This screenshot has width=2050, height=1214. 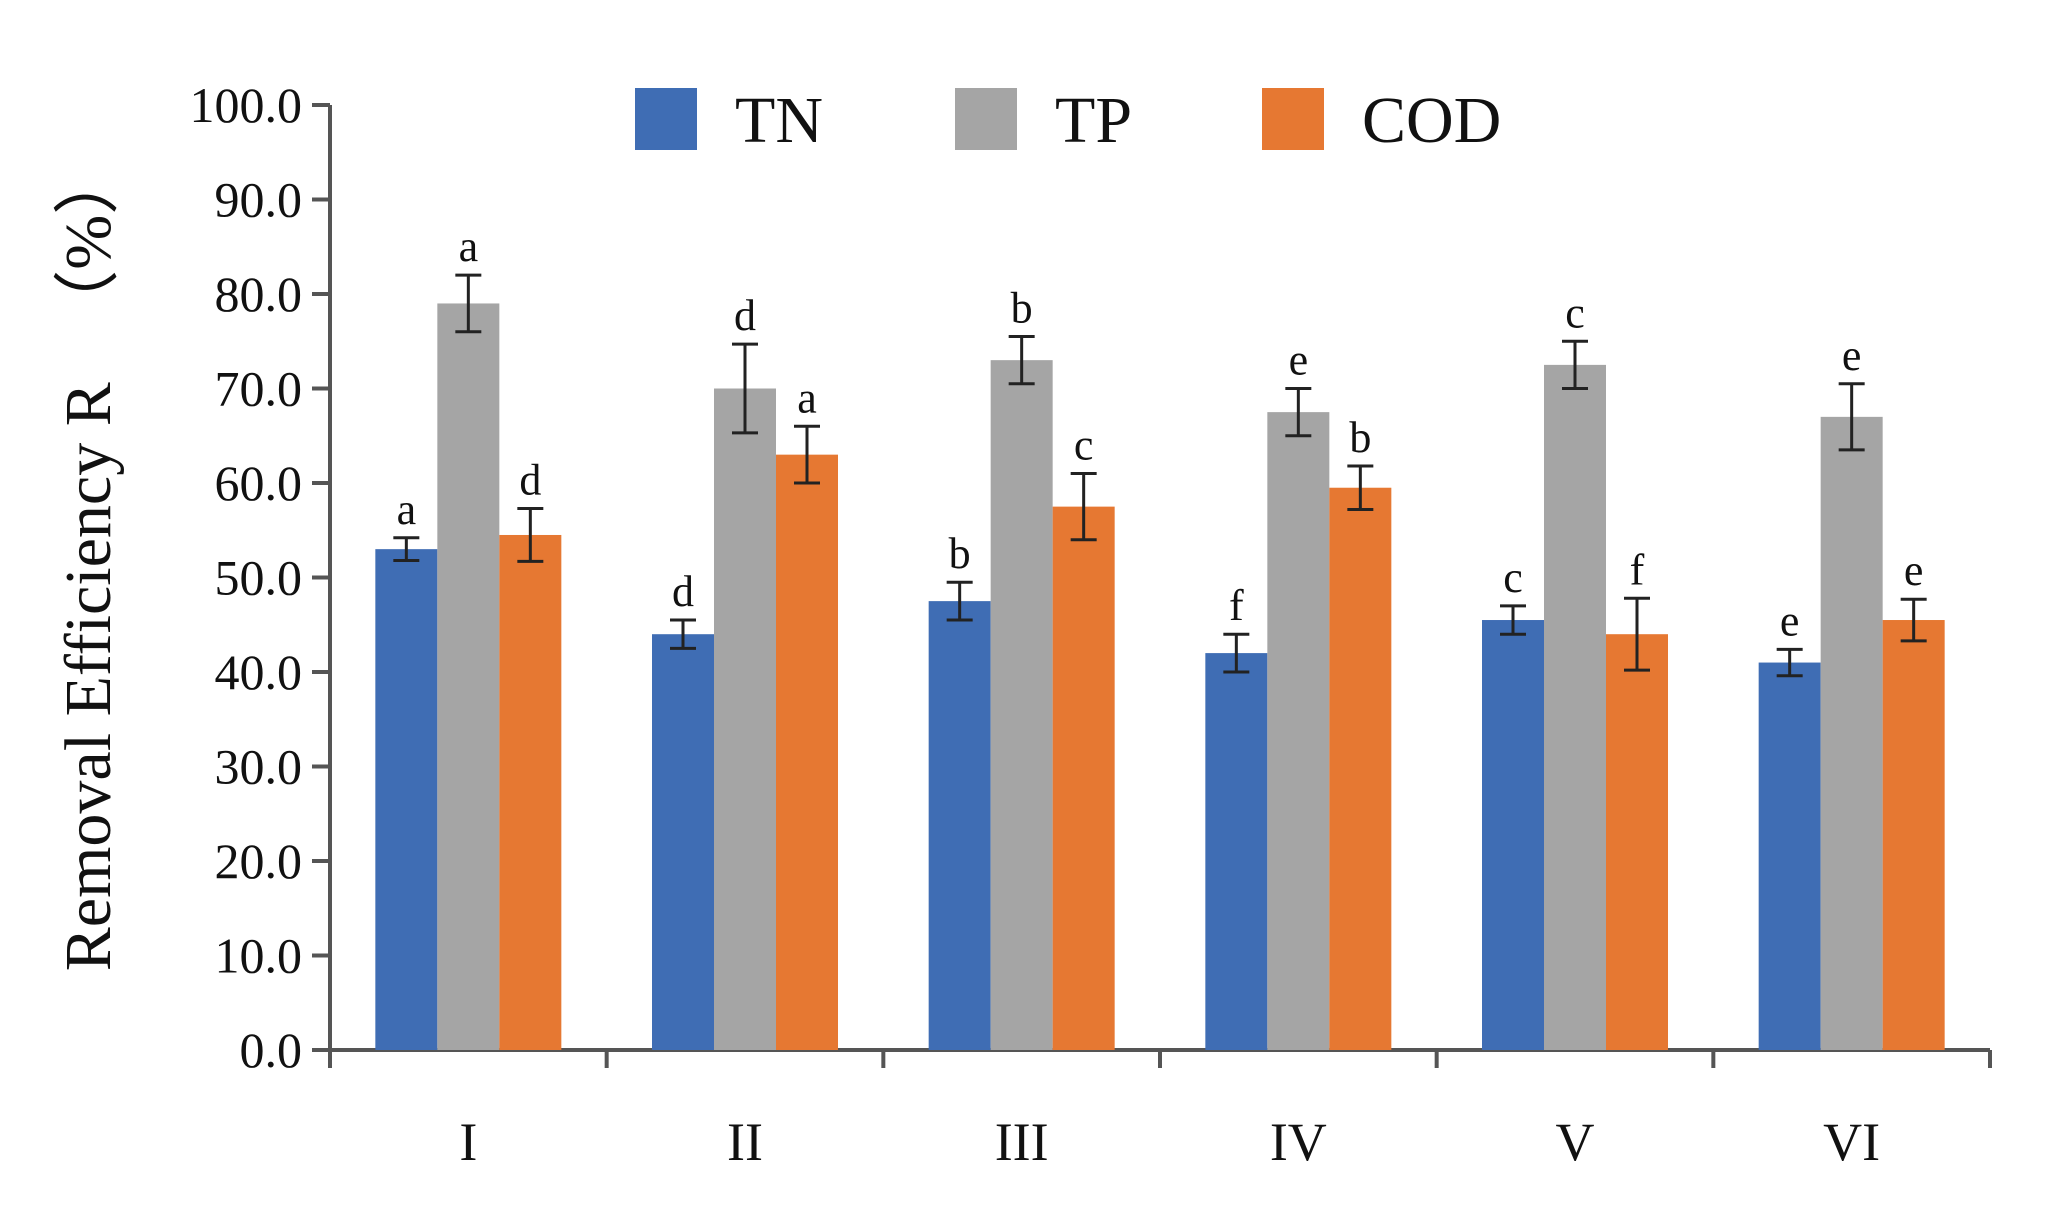 What do you see at coordinates (259, 861) in the screenshot?
I see `y-tick-label: 20.0` at bounding box center [259, 861].